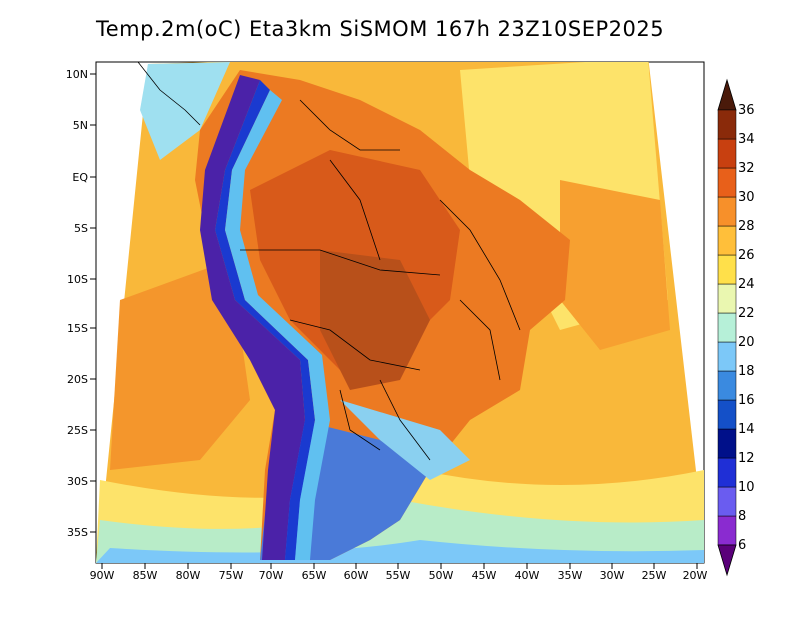 The width and height of the screenshot is (800, 618). I want to click on southern-coldest-band, so click(400, 551).